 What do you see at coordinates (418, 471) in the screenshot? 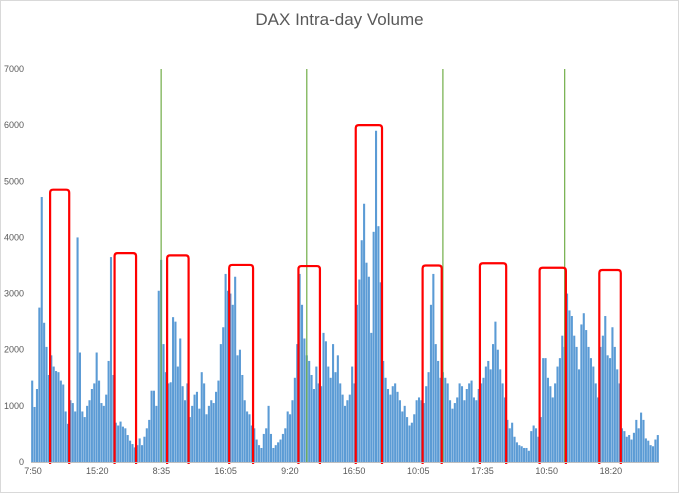
I see `x-tick-label: 10:05` at bounding box center [418, 471].